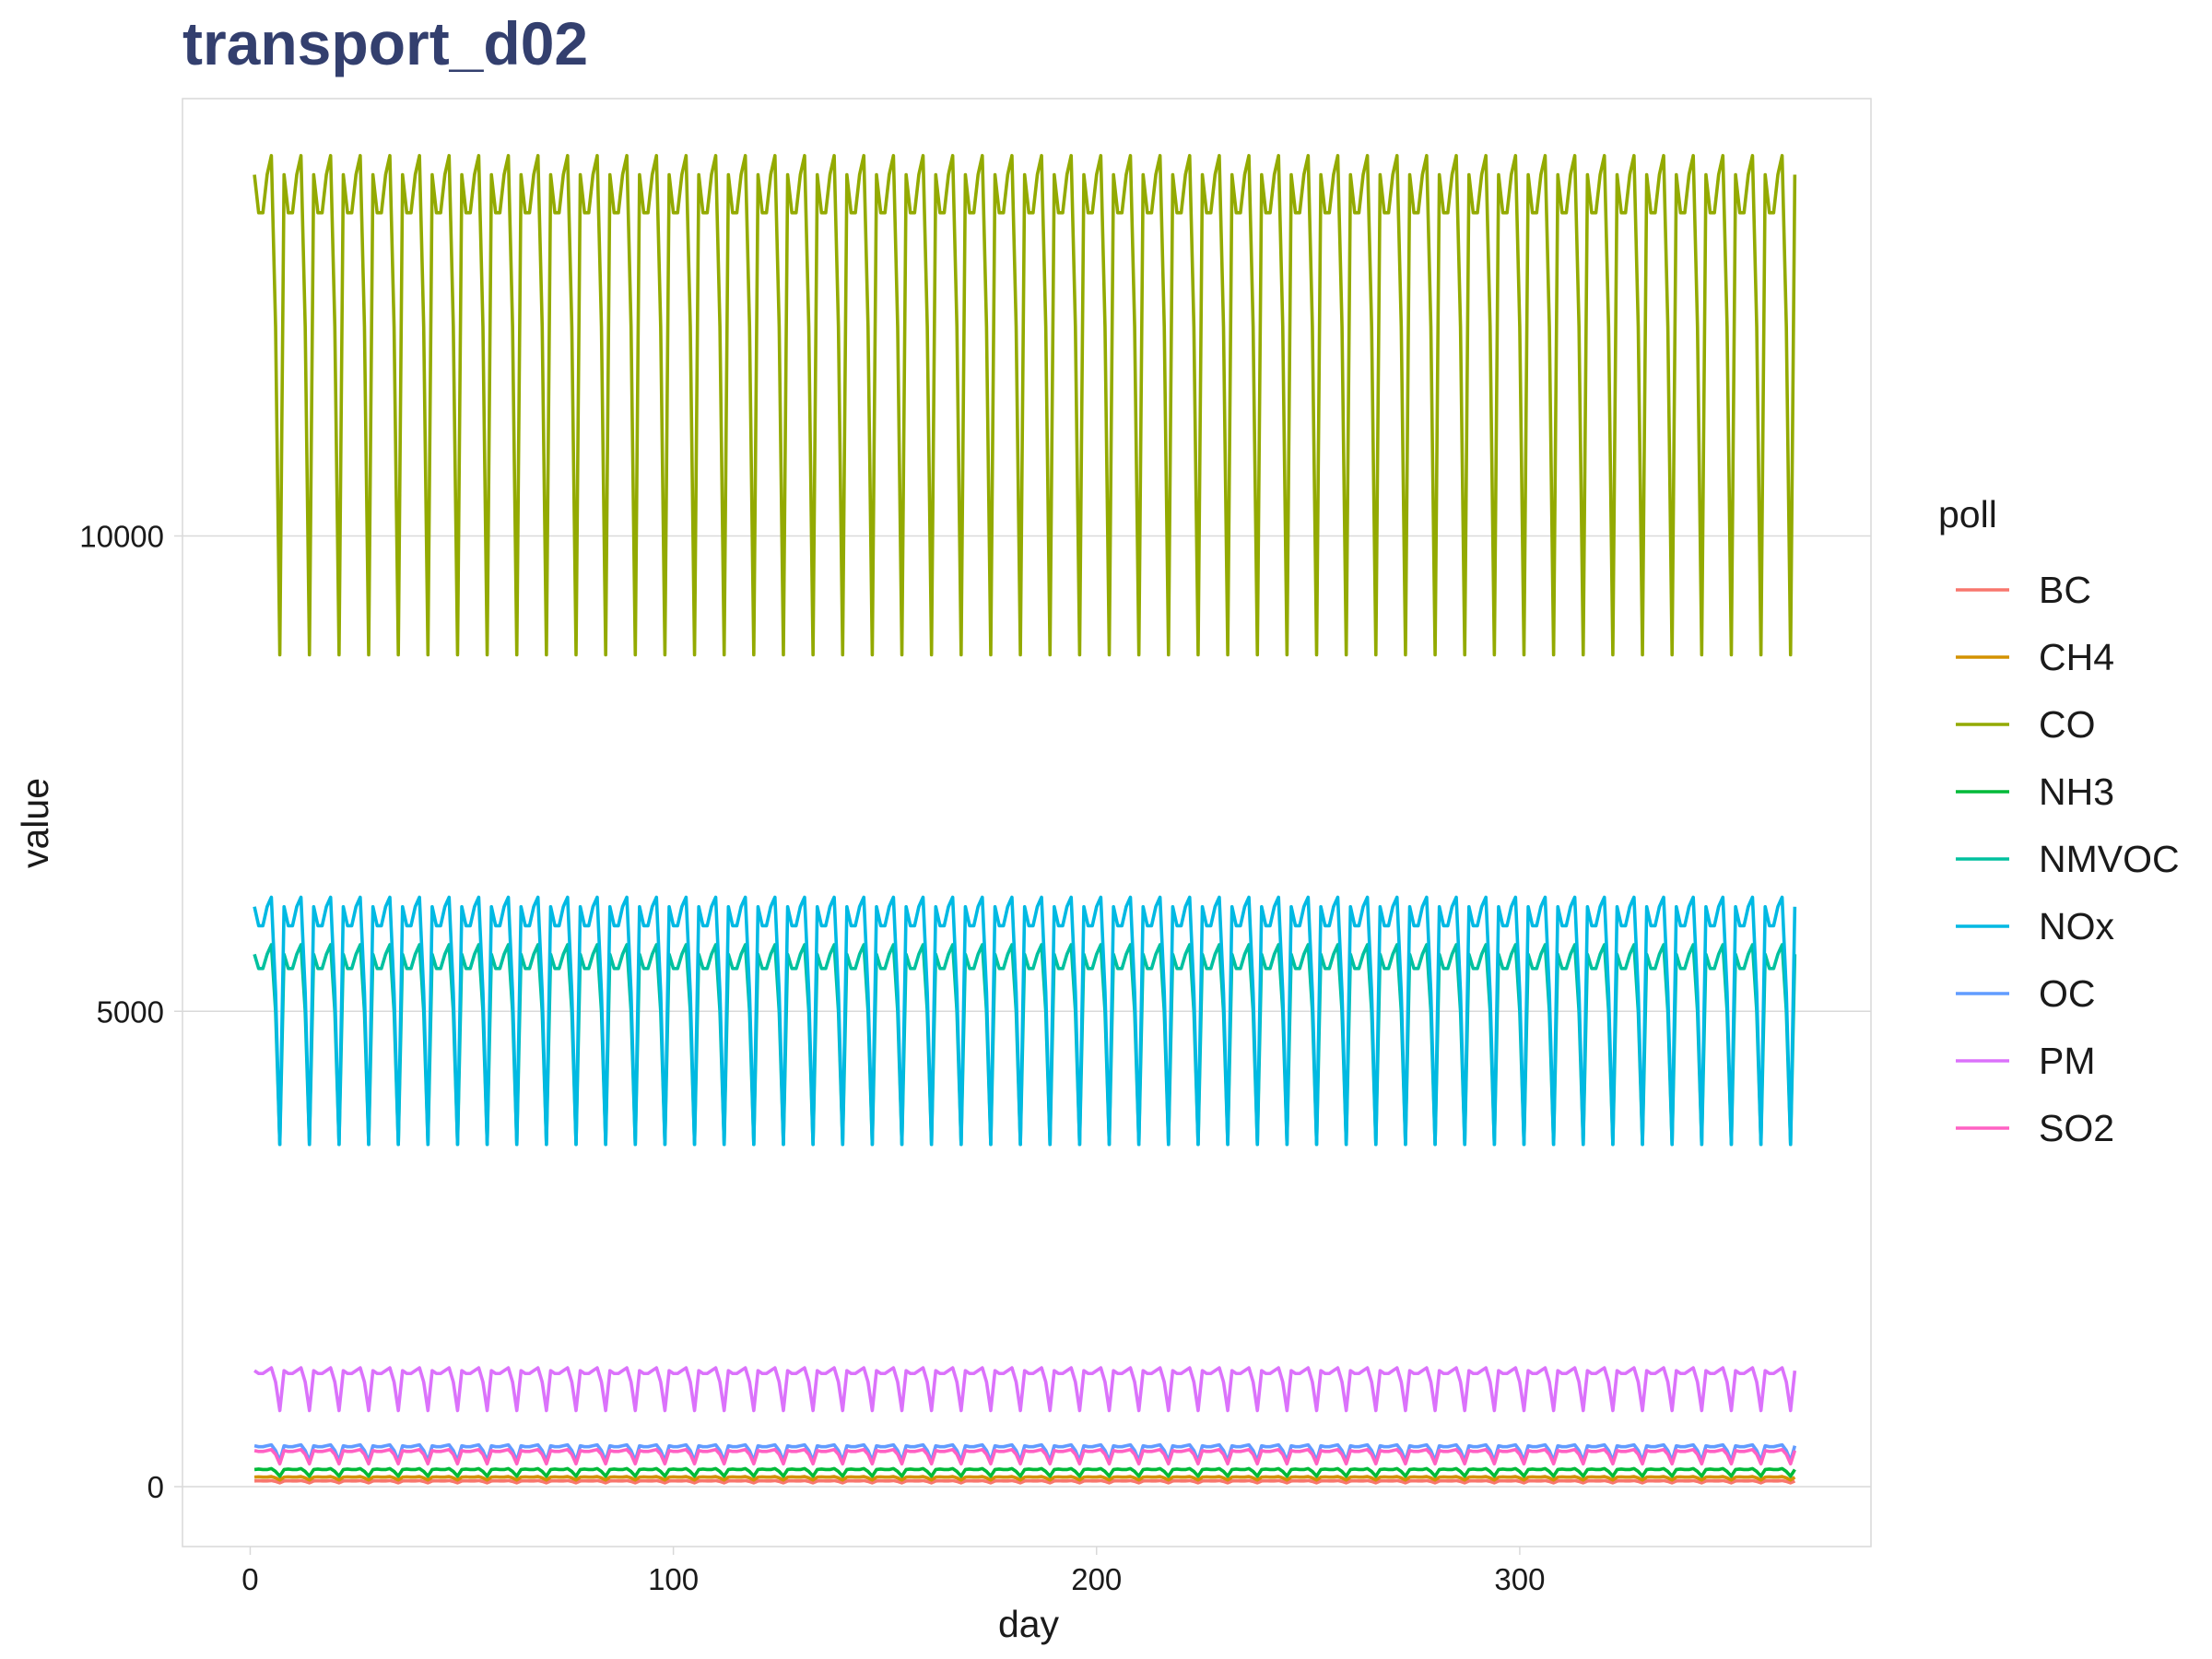 The width and height of the screenshot is (2212, 1659). Describe the element at coordinates (1519, 1579) in the screenshot. I see `x-tick-label: 300` at that location.